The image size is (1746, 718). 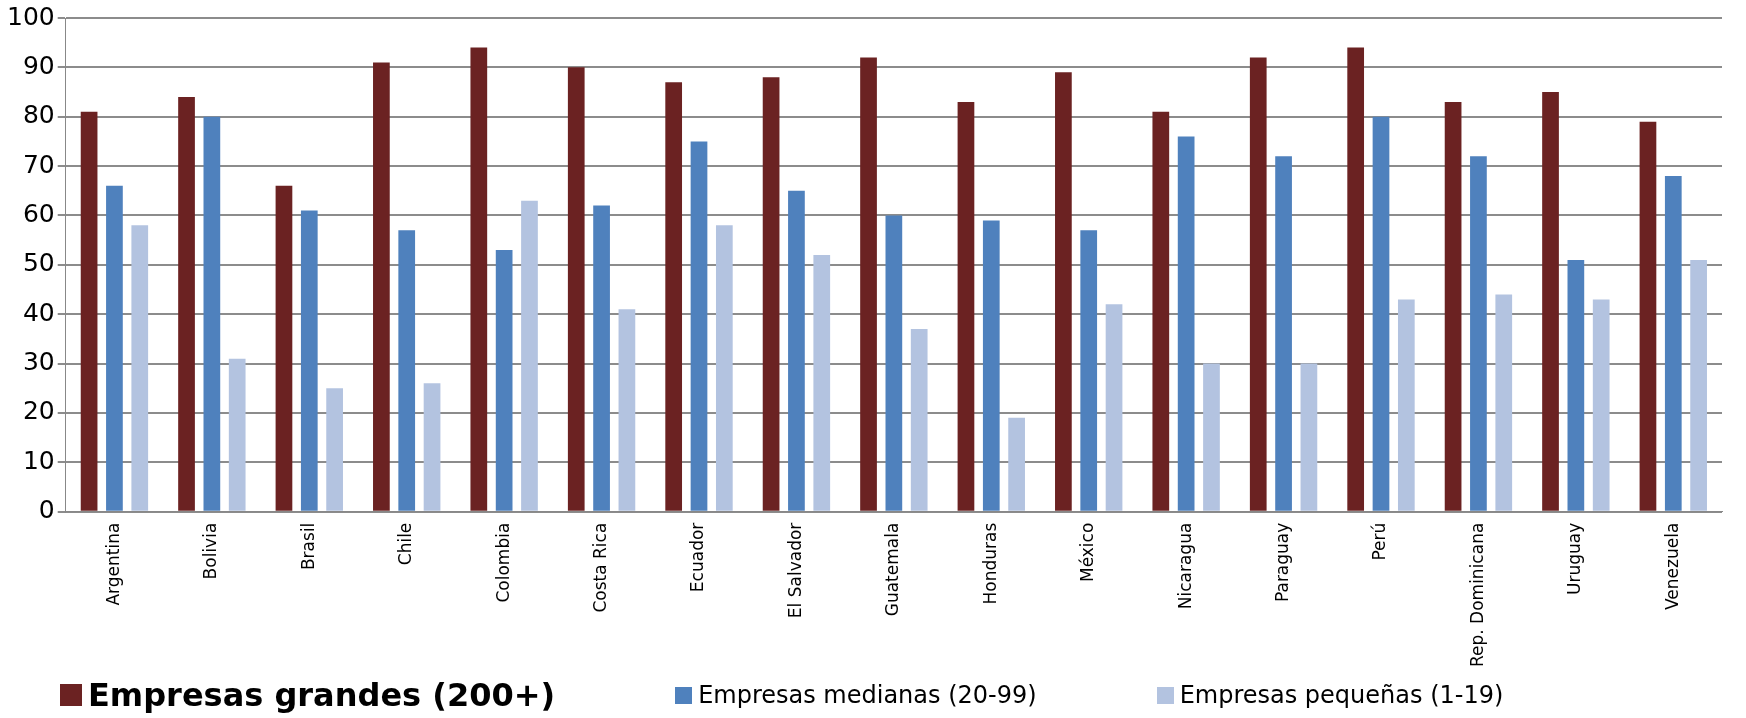 I want to click on y-tick-label: 100, so click(x=31, y=16).